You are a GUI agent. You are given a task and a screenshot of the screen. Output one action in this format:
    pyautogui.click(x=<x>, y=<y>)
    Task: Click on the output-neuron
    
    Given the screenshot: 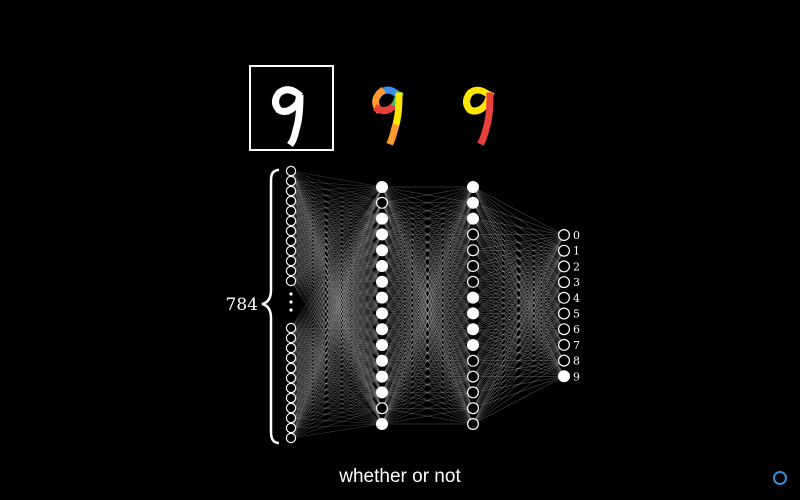 What is the action you would take?
    pyautogui.click(x=563, y=282)
    